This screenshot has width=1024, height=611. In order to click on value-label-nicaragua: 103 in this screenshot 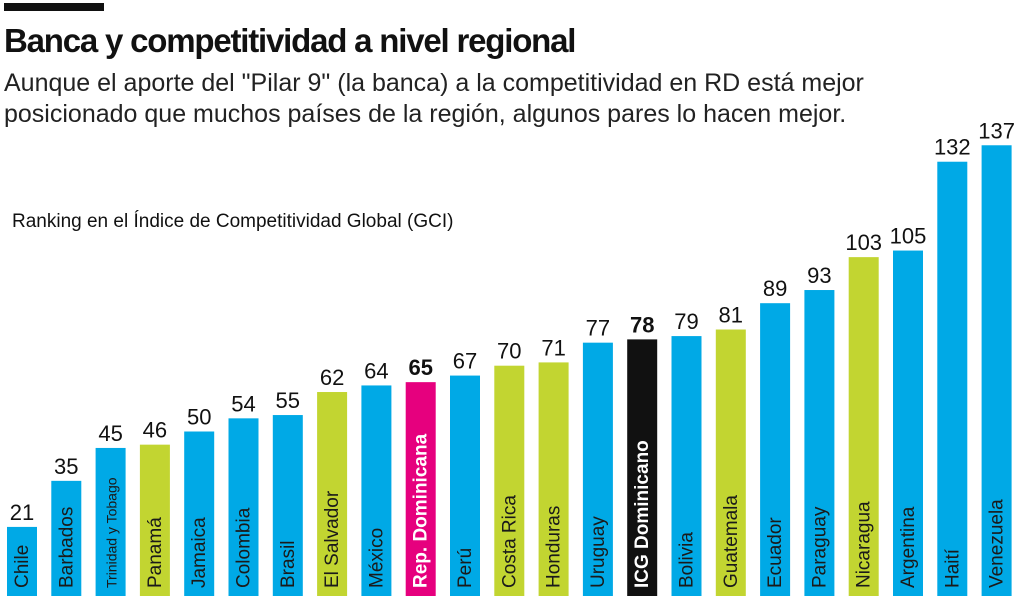, I will do `click(863, 242)`.